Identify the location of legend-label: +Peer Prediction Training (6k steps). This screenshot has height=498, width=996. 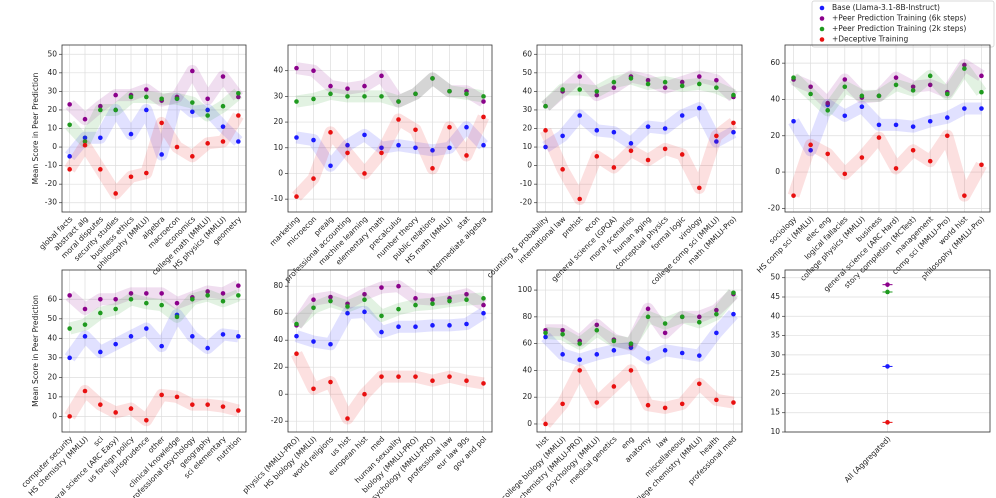
(899, 18).